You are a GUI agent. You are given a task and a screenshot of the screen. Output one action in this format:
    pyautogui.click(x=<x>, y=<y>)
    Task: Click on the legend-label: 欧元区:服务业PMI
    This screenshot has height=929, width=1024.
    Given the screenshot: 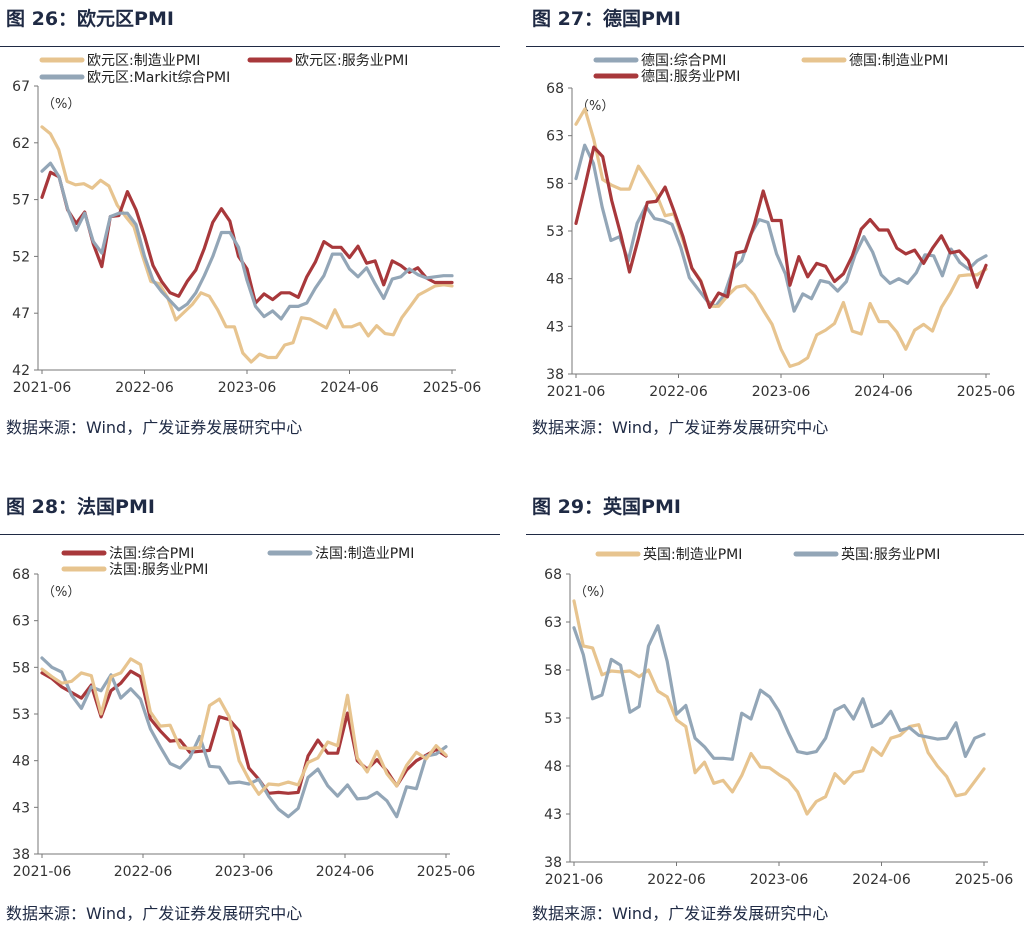 What is the action you would take?
    pyautogui.click(x=351, y=61)
    